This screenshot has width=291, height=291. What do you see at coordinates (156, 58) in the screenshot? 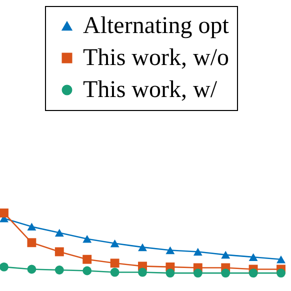
I see `legend-label: This work, w/o` at bounding box center [156, 58].